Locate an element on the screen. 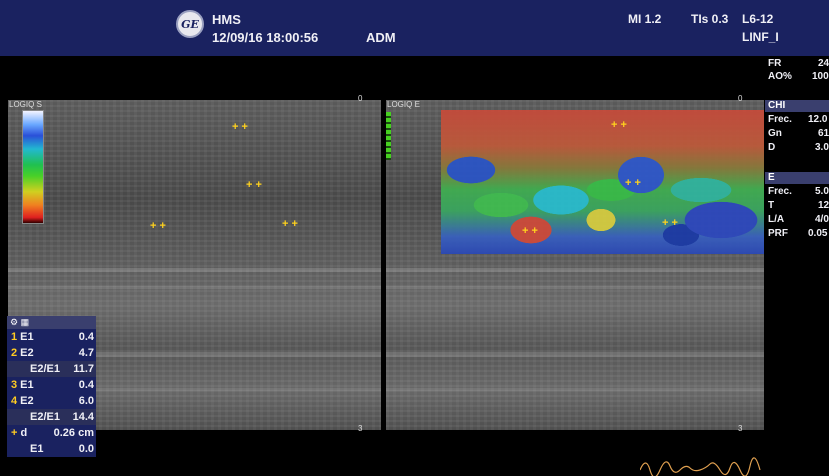  chi-d-label: D is located at coordinates (772, 147).